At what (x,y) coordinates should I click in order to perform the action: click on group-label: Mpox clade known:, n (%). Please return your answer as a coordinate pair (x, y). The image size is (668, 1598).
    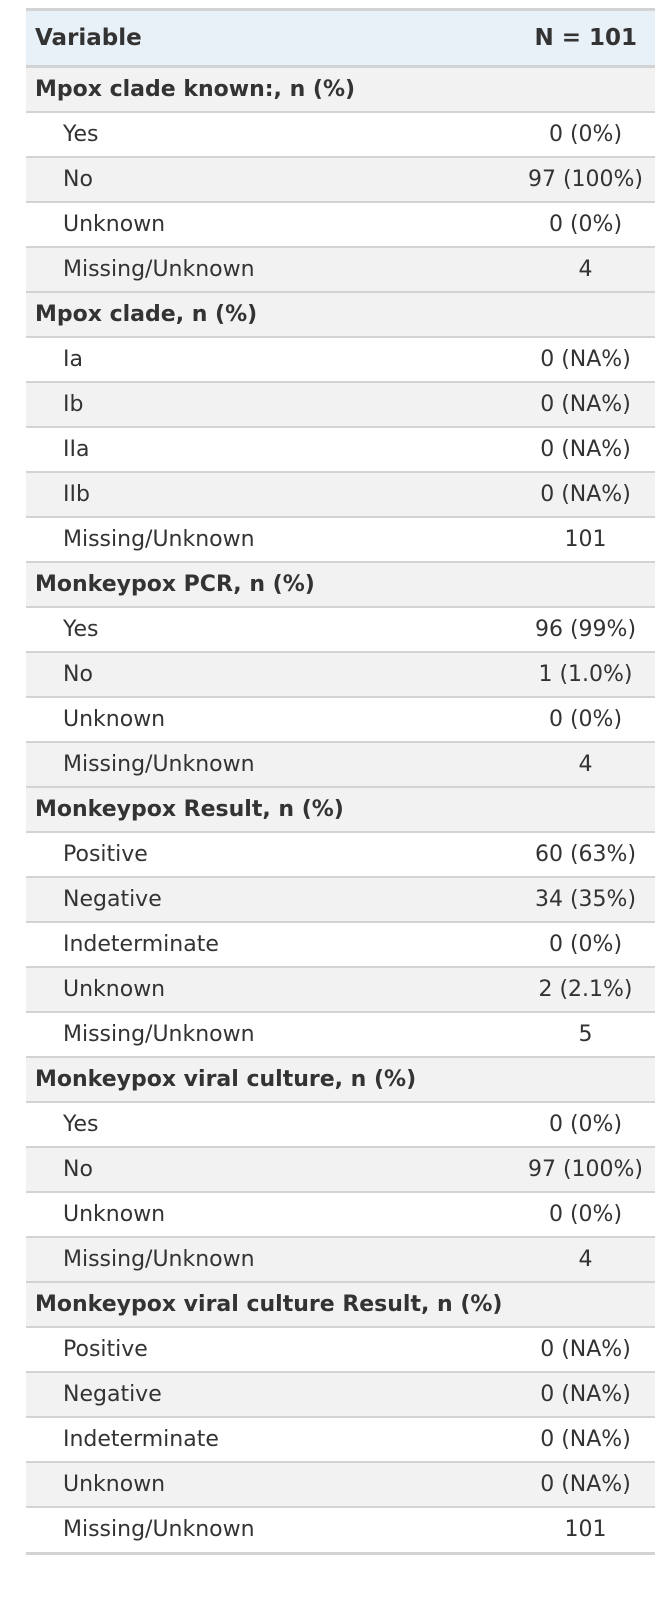
    Looking at the image, I should click on (340, 88).